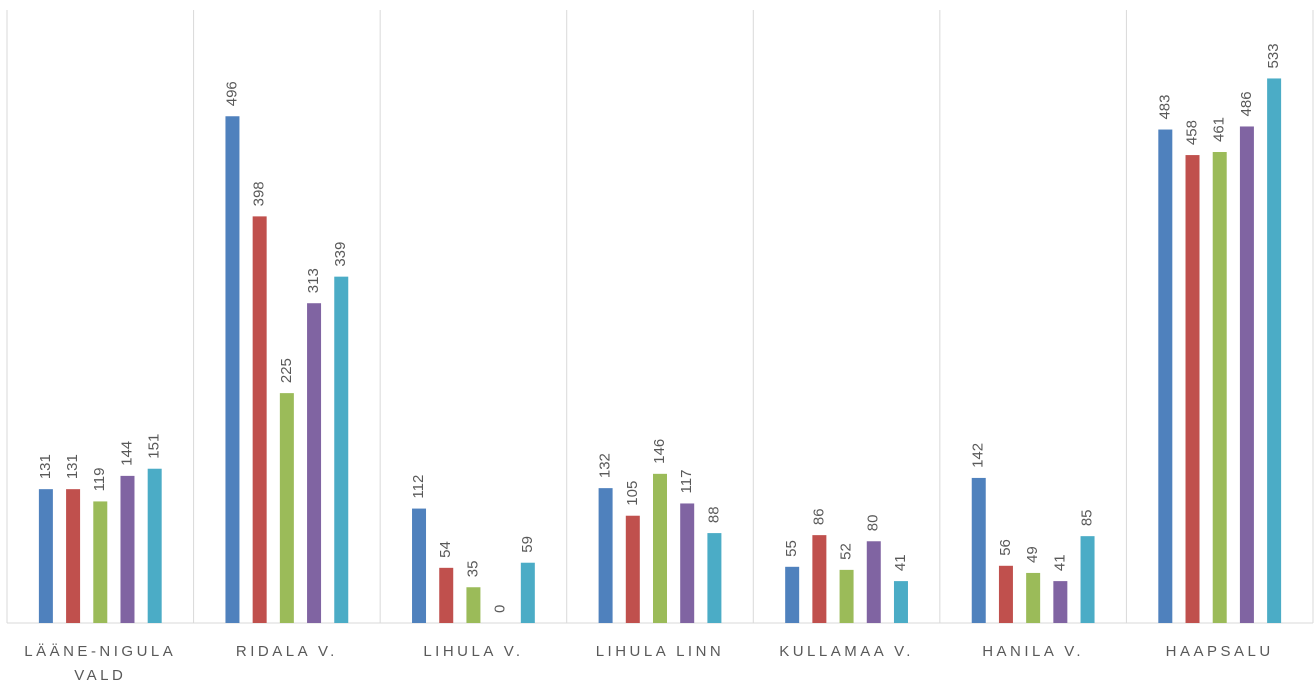  What do you see at coordinates (605, 465) in the screenshot?
I see `data-label: 132` at bounding box center [605, 465].